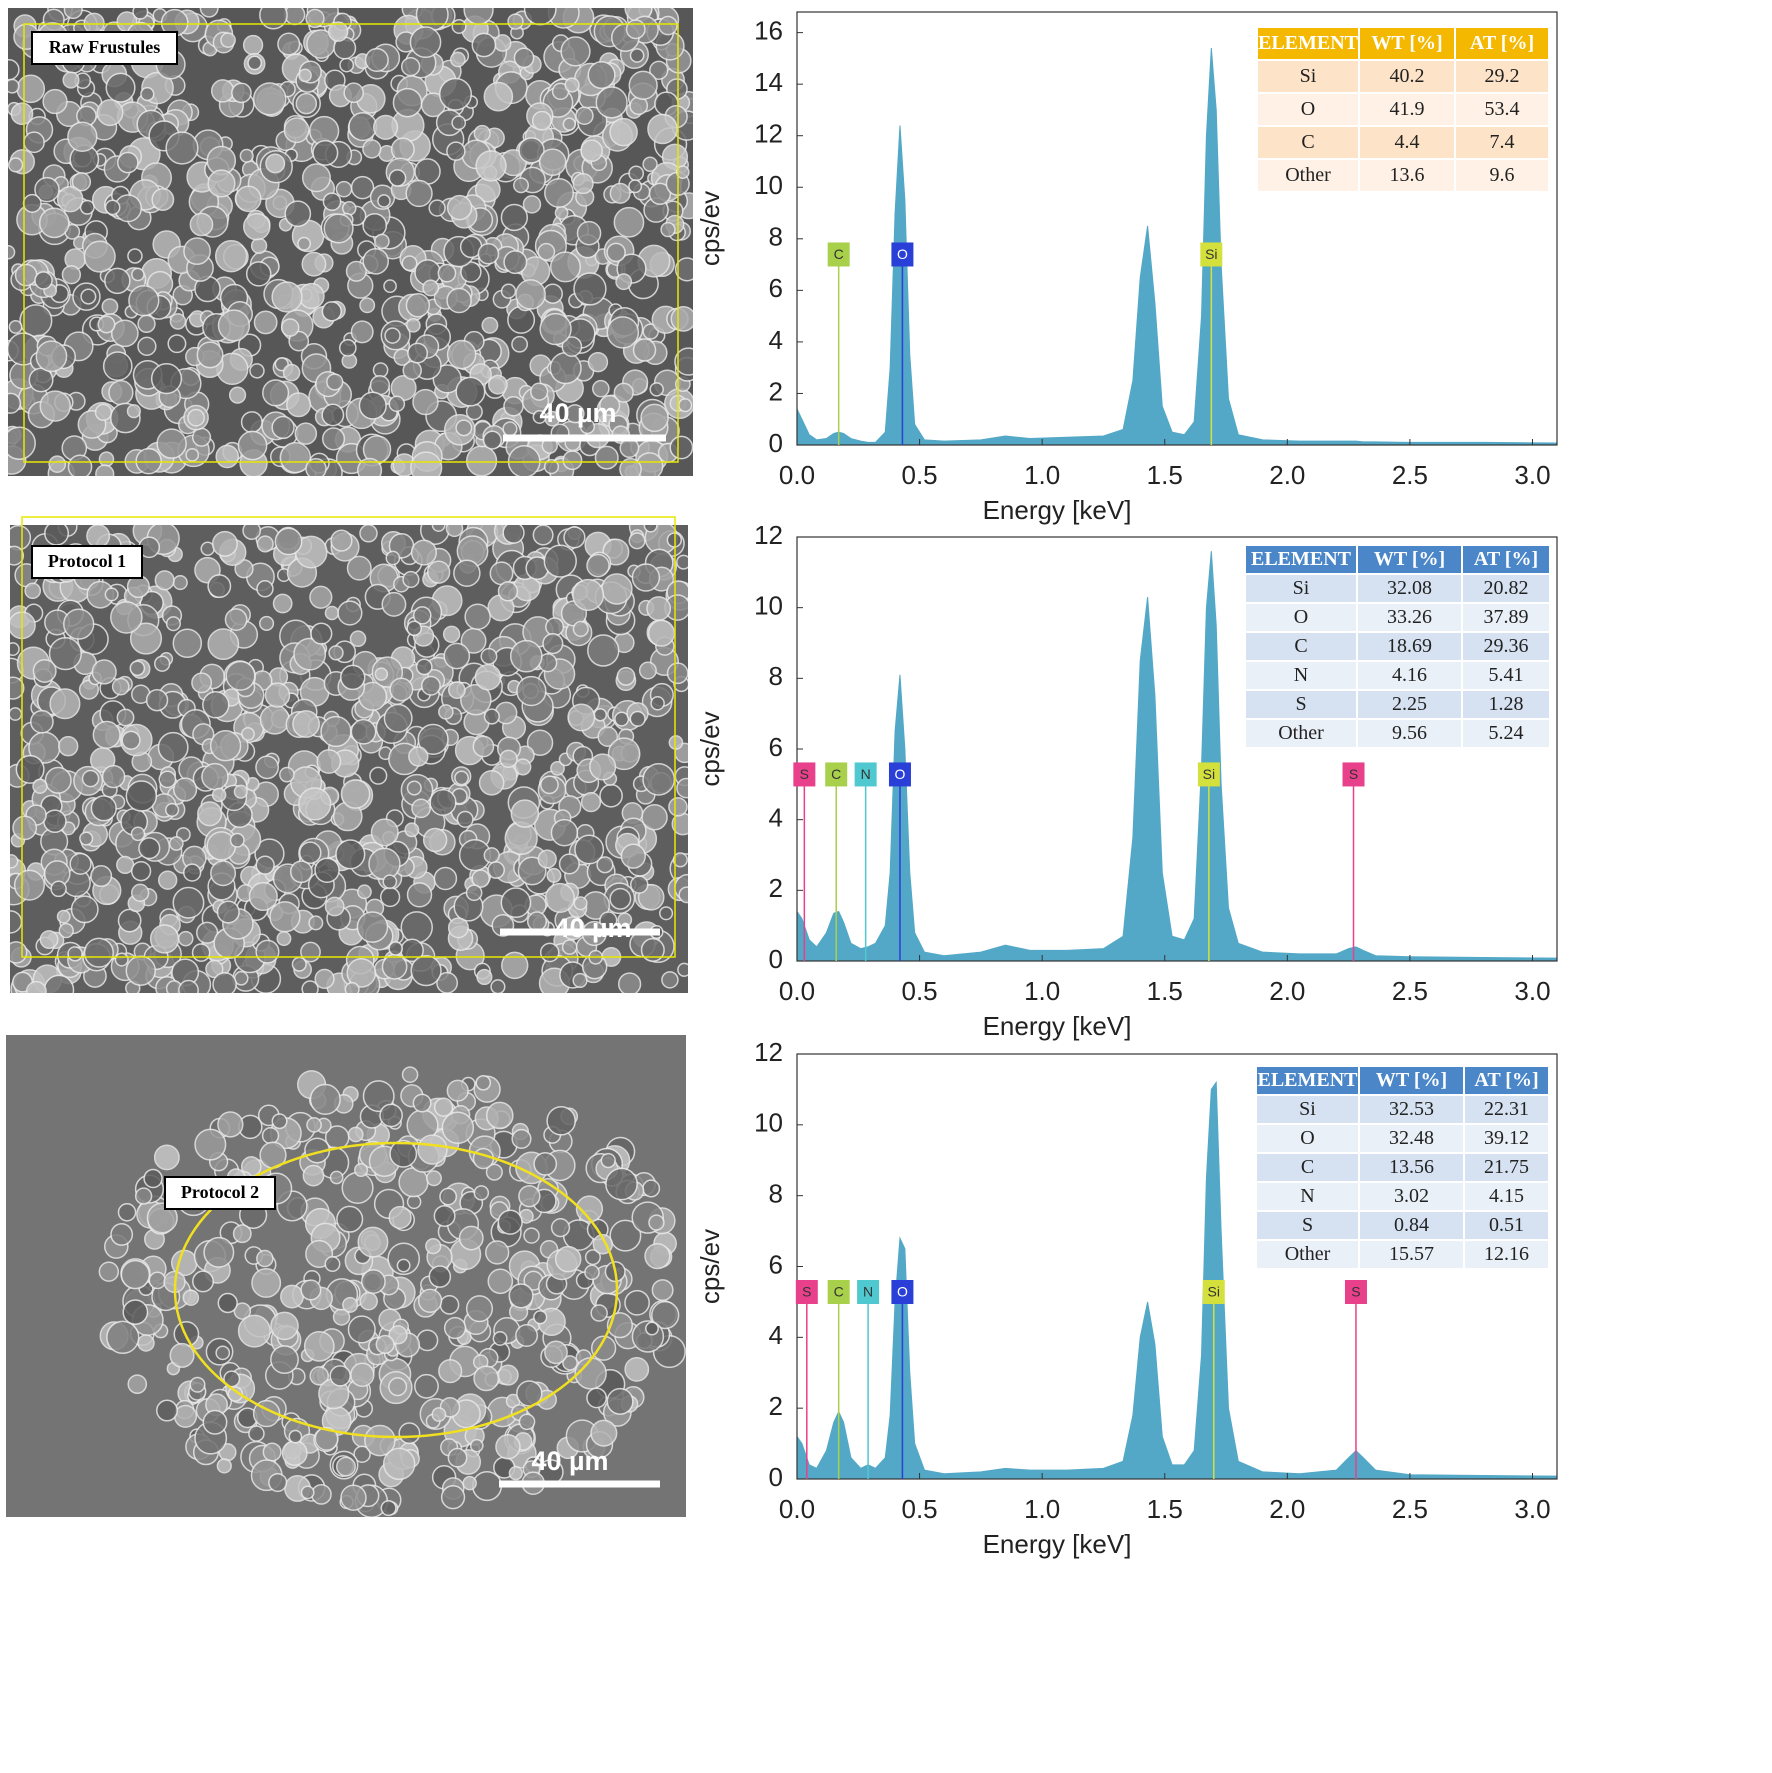 This screenshot has width=1772, height=1773. Describe the element at coordinates (1308, 43) in the screenshot. I see `table-header-text: ELEMENT` at that location.